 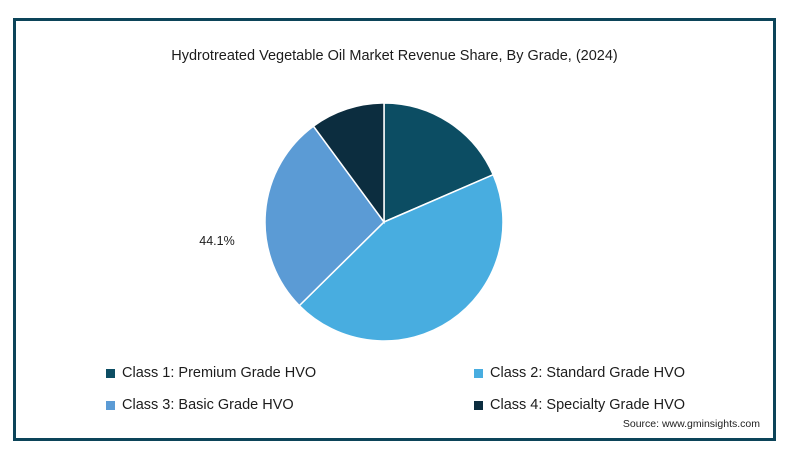 What do you see at coordinates (208, 405) in the screenshot?
I see `legend-label-class-3: Class 3: Basic Grade HVO` at bounding box center [208, 405].